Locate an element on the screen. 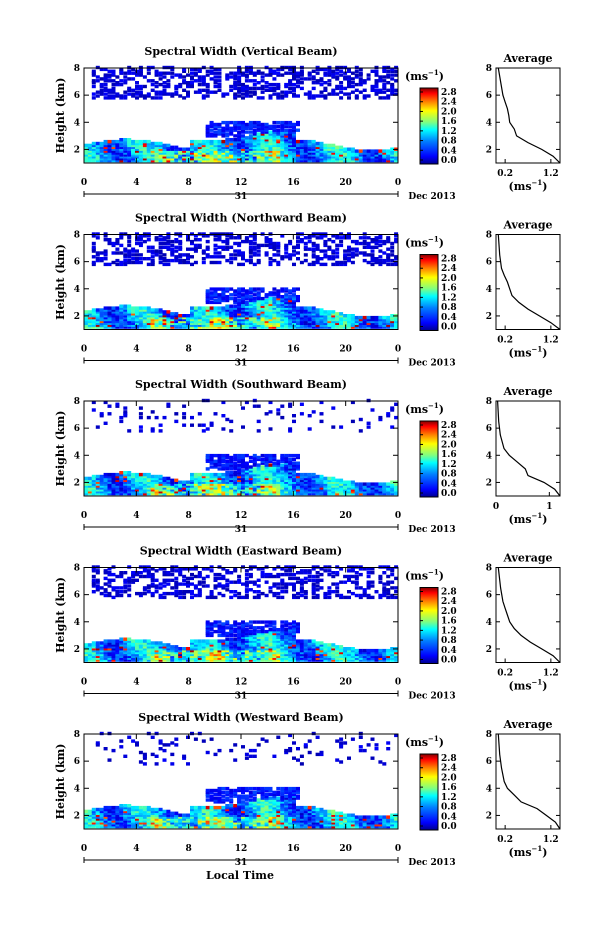 This screenshot has width=614, height=929. y-axis-label: Height (km) is located at coordinates (60, 282).